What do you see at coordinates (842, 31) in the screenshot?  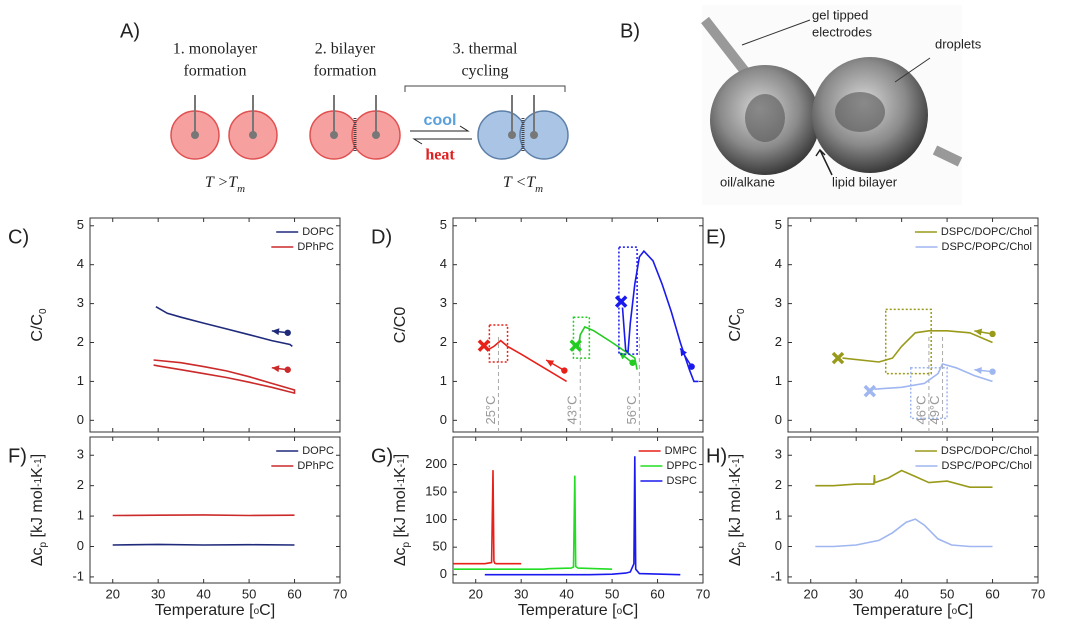 I see `annotation: electrodes` at bounding box center [842, 31].